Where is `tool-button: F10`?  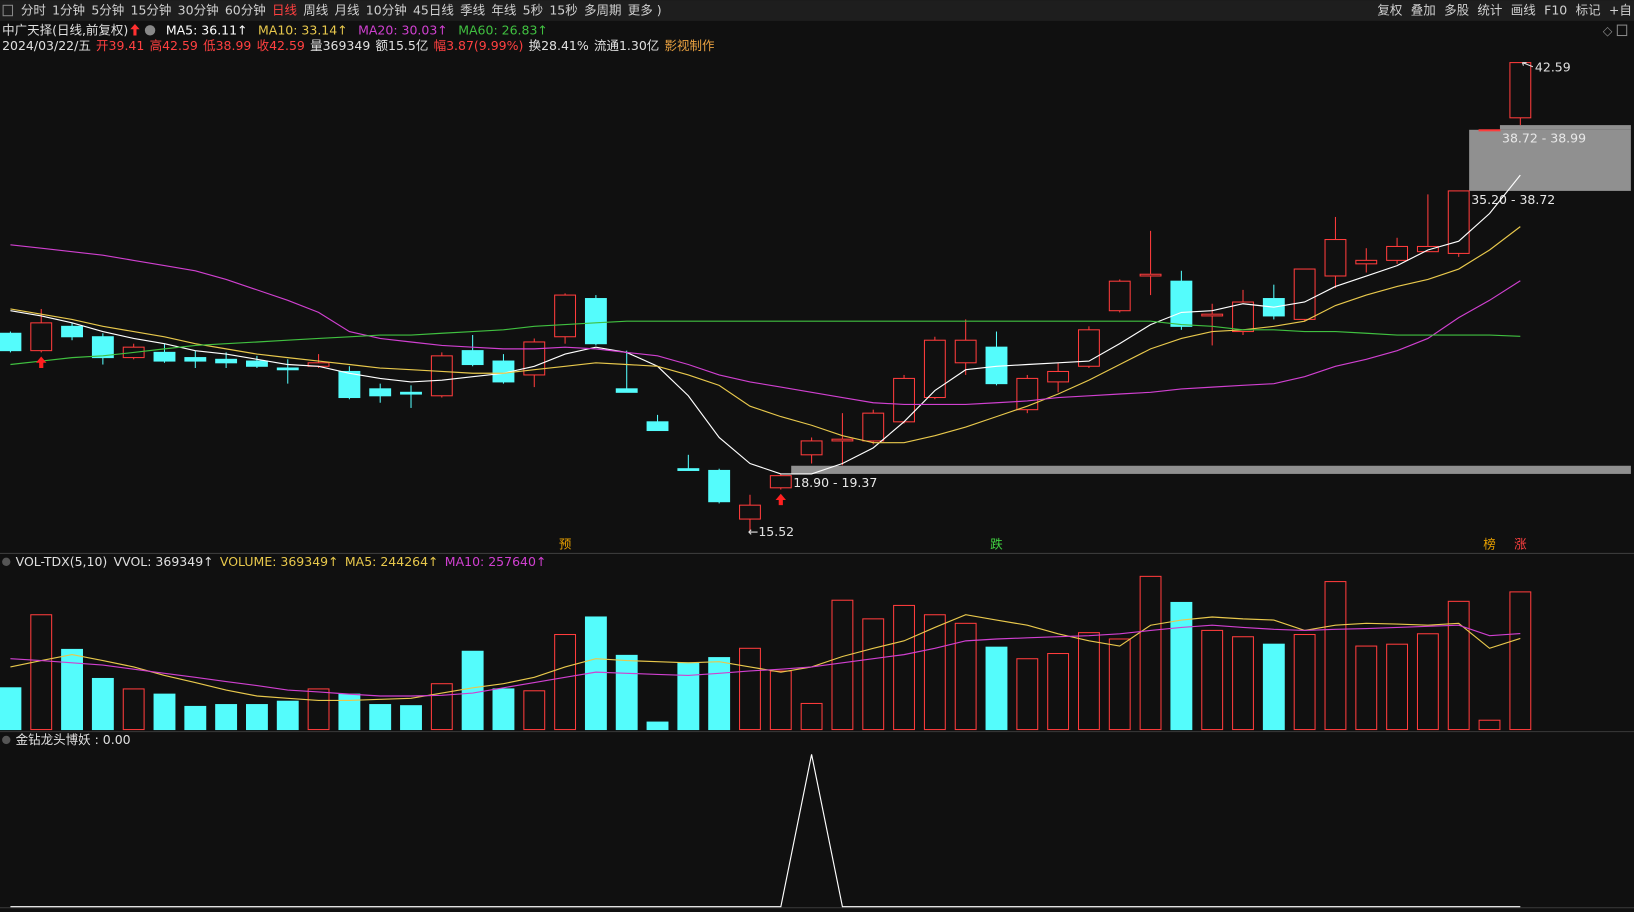 tool-button: F10 is located at coordinates (1555, 9).